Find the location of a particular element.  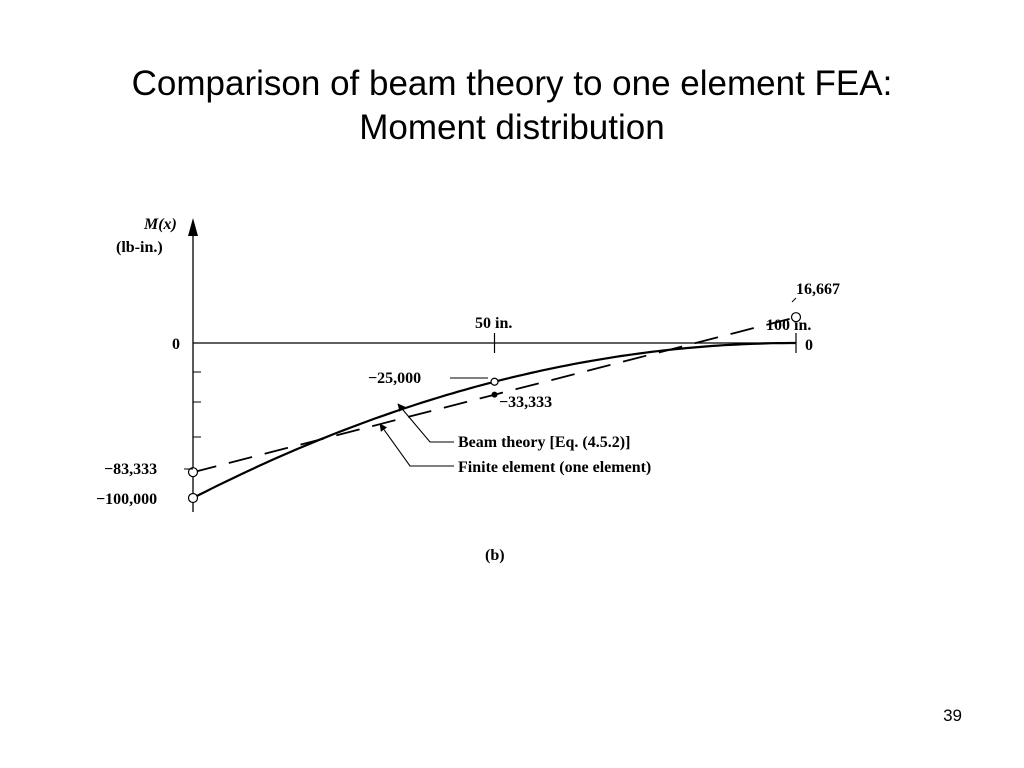

y-zero-label: 0 is located at coordinates (176, 344).